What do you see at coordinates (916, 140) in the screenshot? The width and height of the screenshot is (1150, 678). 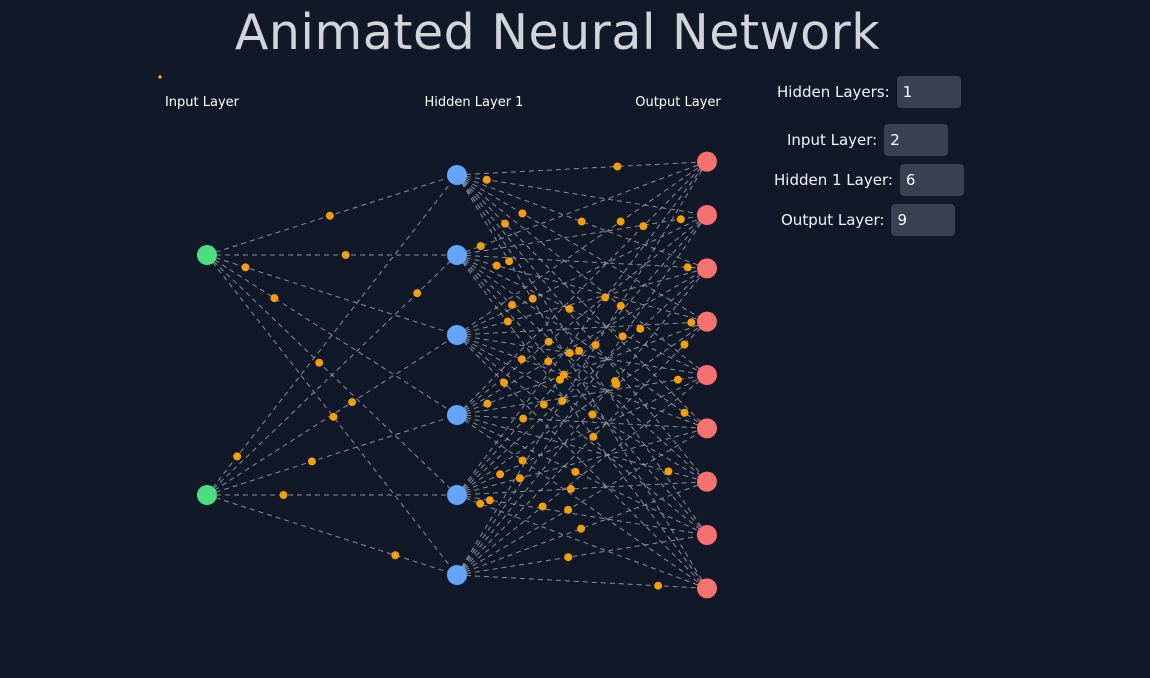 I see `input-layer-input` at bounding box center [916, 140].